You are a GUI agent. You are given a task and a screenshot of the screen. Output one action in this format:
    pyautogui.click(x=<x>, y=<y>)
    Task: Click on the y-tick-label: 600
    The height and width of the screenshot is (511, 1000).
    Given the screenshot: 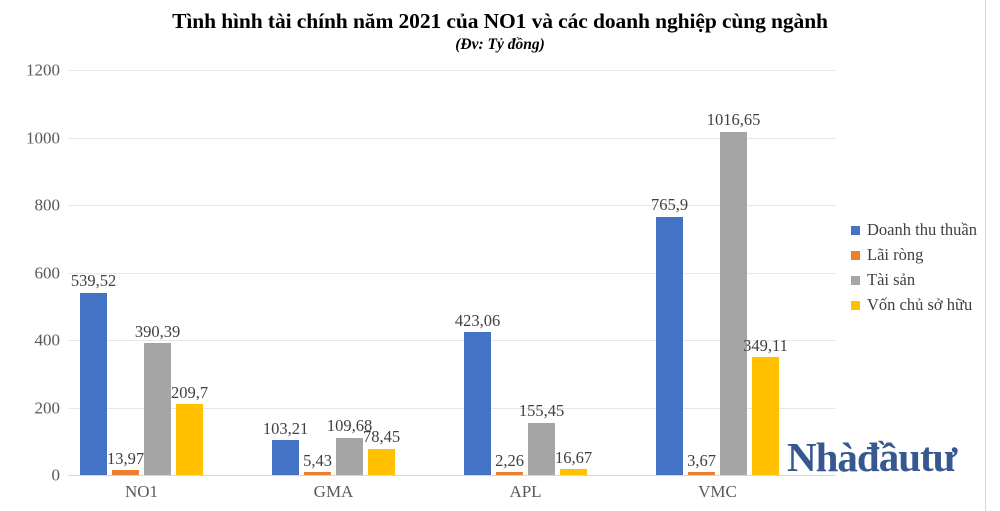 What is the action you would take?
    pyautogui.click(x=47, y=272)
    